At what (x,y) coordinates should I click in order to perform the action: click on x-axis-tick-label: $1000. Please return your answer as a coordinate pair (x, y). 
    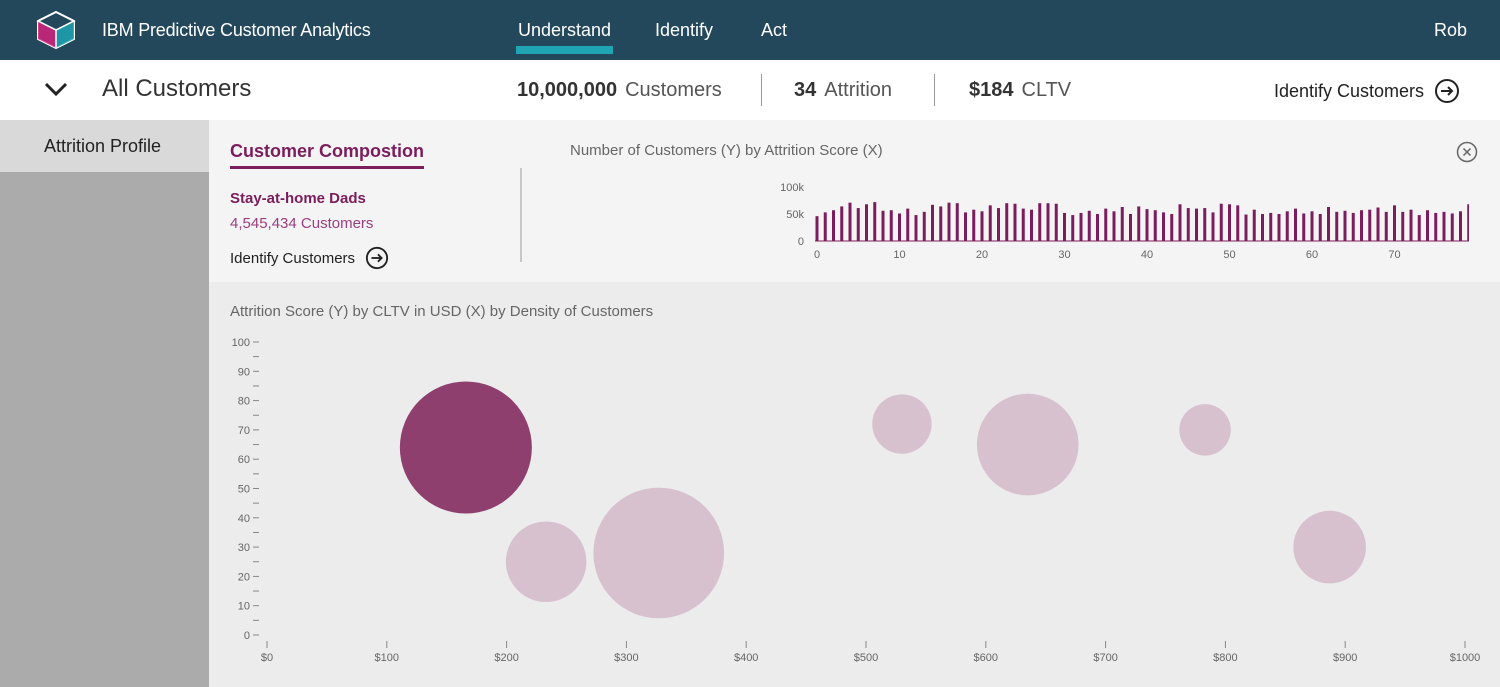
    Looking at the image, I should click on (1465, 658).